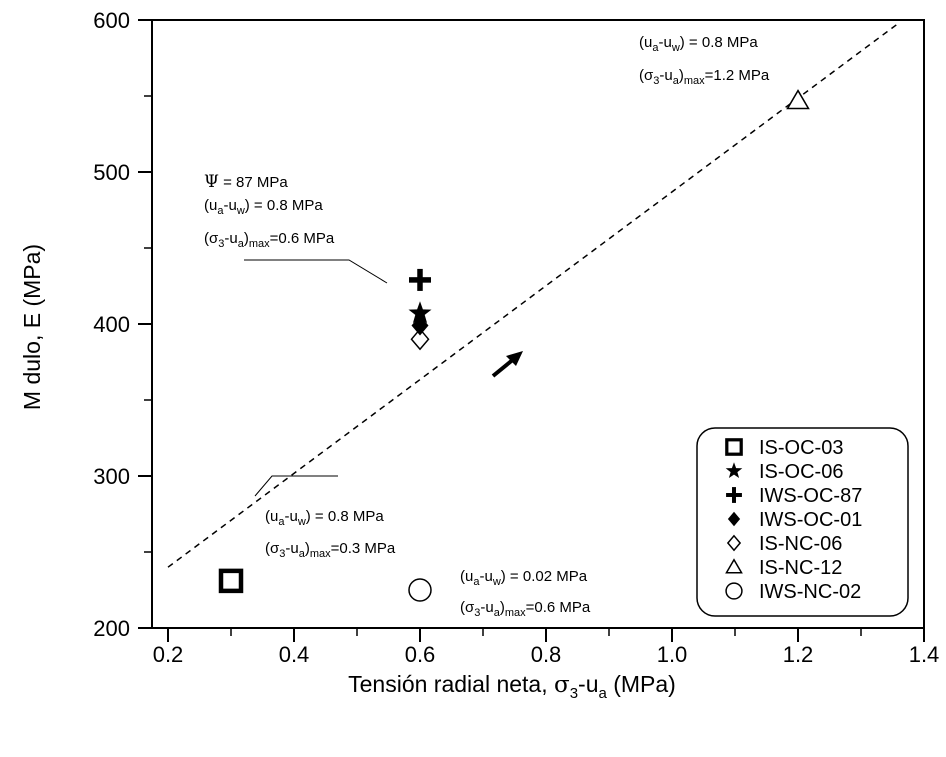  Describe the element at coordinates (294, 654) in the screenshot. I see `x-tick-label: 0.4` at that location.